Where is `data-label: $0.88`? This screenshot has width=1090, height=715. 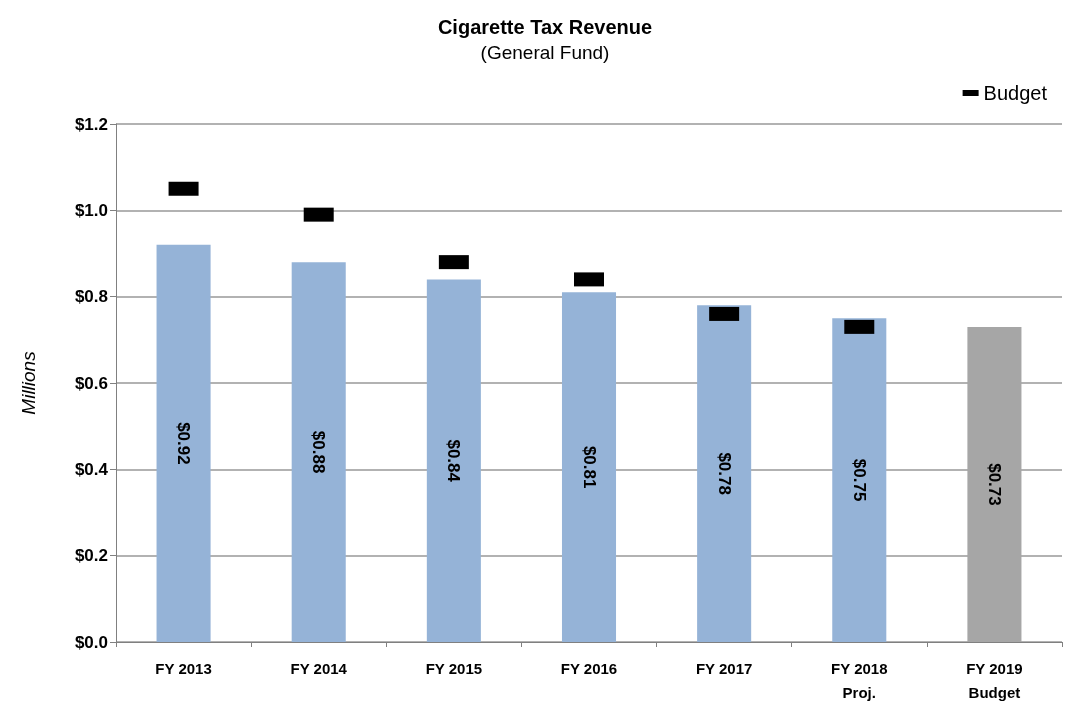 data-label: $0.88 is located at coordinates (319, 452).